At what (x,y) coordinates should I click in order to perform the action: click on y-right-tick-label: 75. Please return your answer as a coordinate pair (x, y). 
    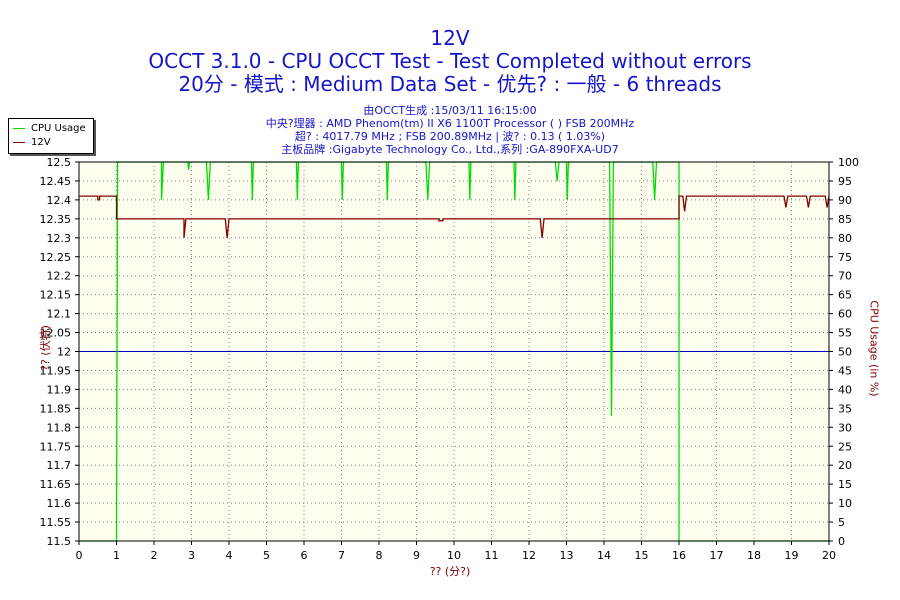
    Looking at the image, I should click on (845, 257).